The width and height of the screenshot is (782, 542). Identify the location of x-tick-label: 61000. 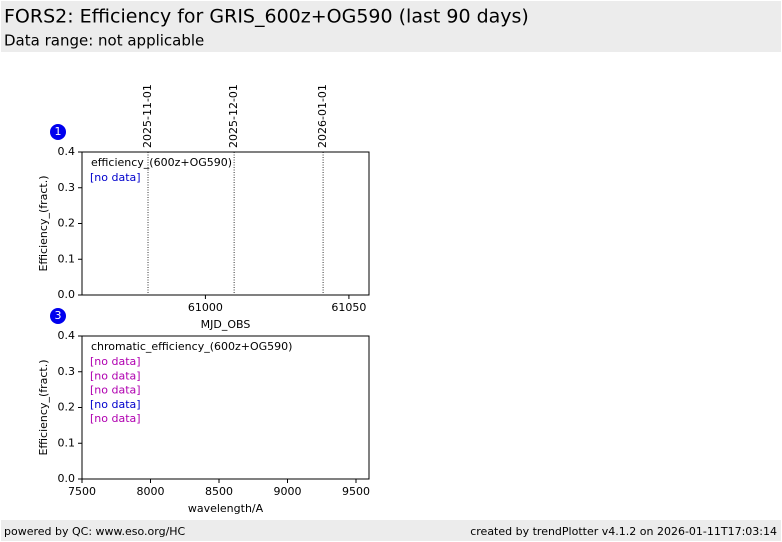
(205, 307).